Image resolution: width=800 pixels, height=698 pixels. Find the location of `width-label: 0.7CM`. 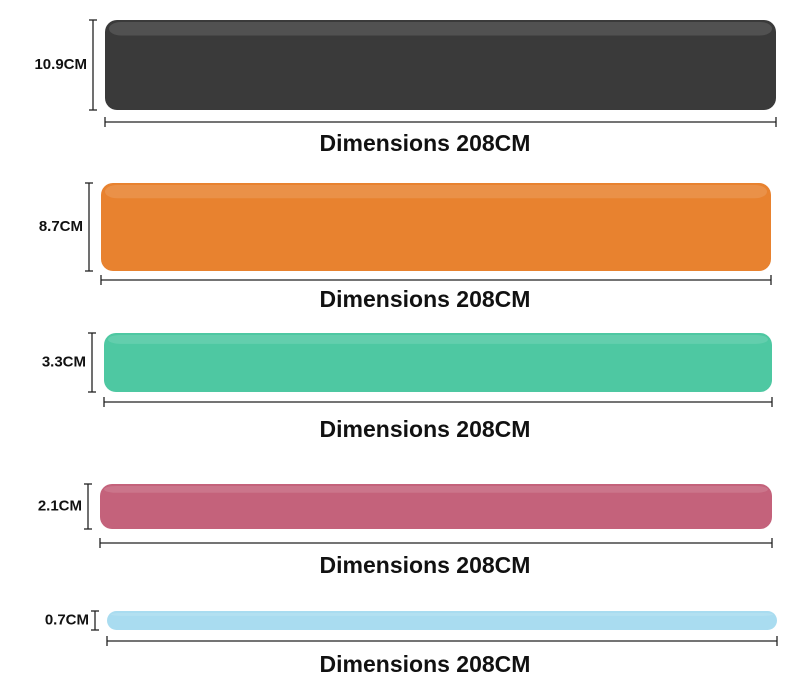

width-label: 0.7CM is located at coordinates (67, 619).